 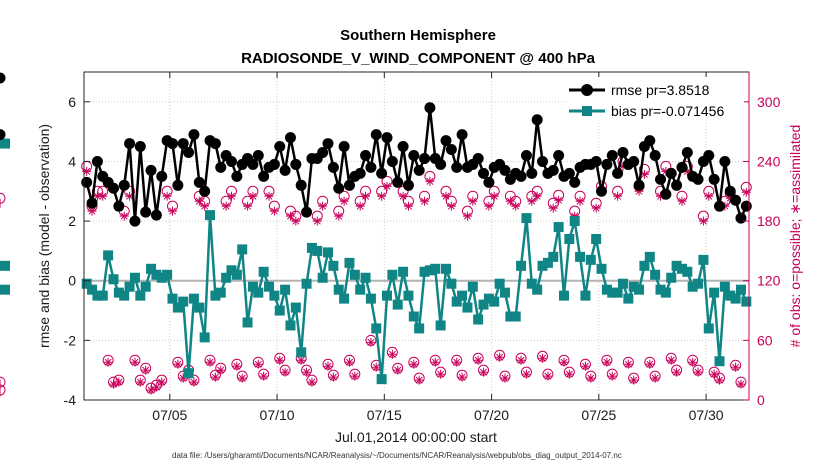 I want to click on legend-bias-marker, so click(x=587, y=111).